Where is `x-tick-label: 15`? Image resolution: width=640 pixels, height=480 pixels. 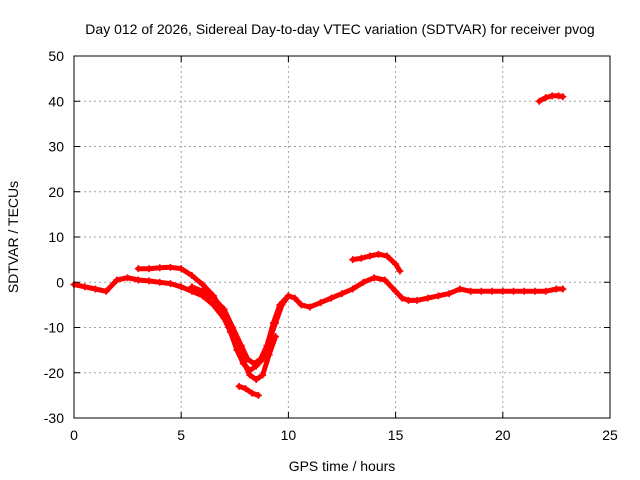
x-tick-label: 15 is located at coordinates (396, 435).